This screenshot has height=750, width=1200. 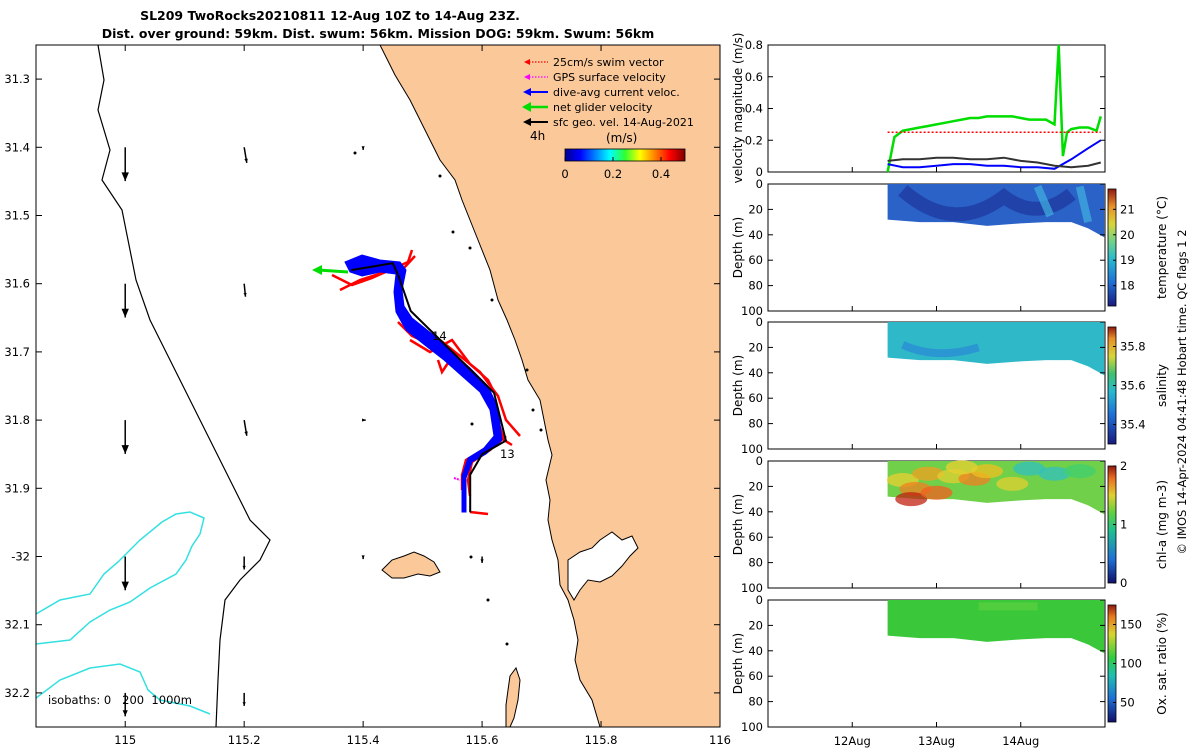 What do you see at coordinates (537, 136) in the screenshot?
I see `timestep-label: 4h` at bounding box center [537, 136].